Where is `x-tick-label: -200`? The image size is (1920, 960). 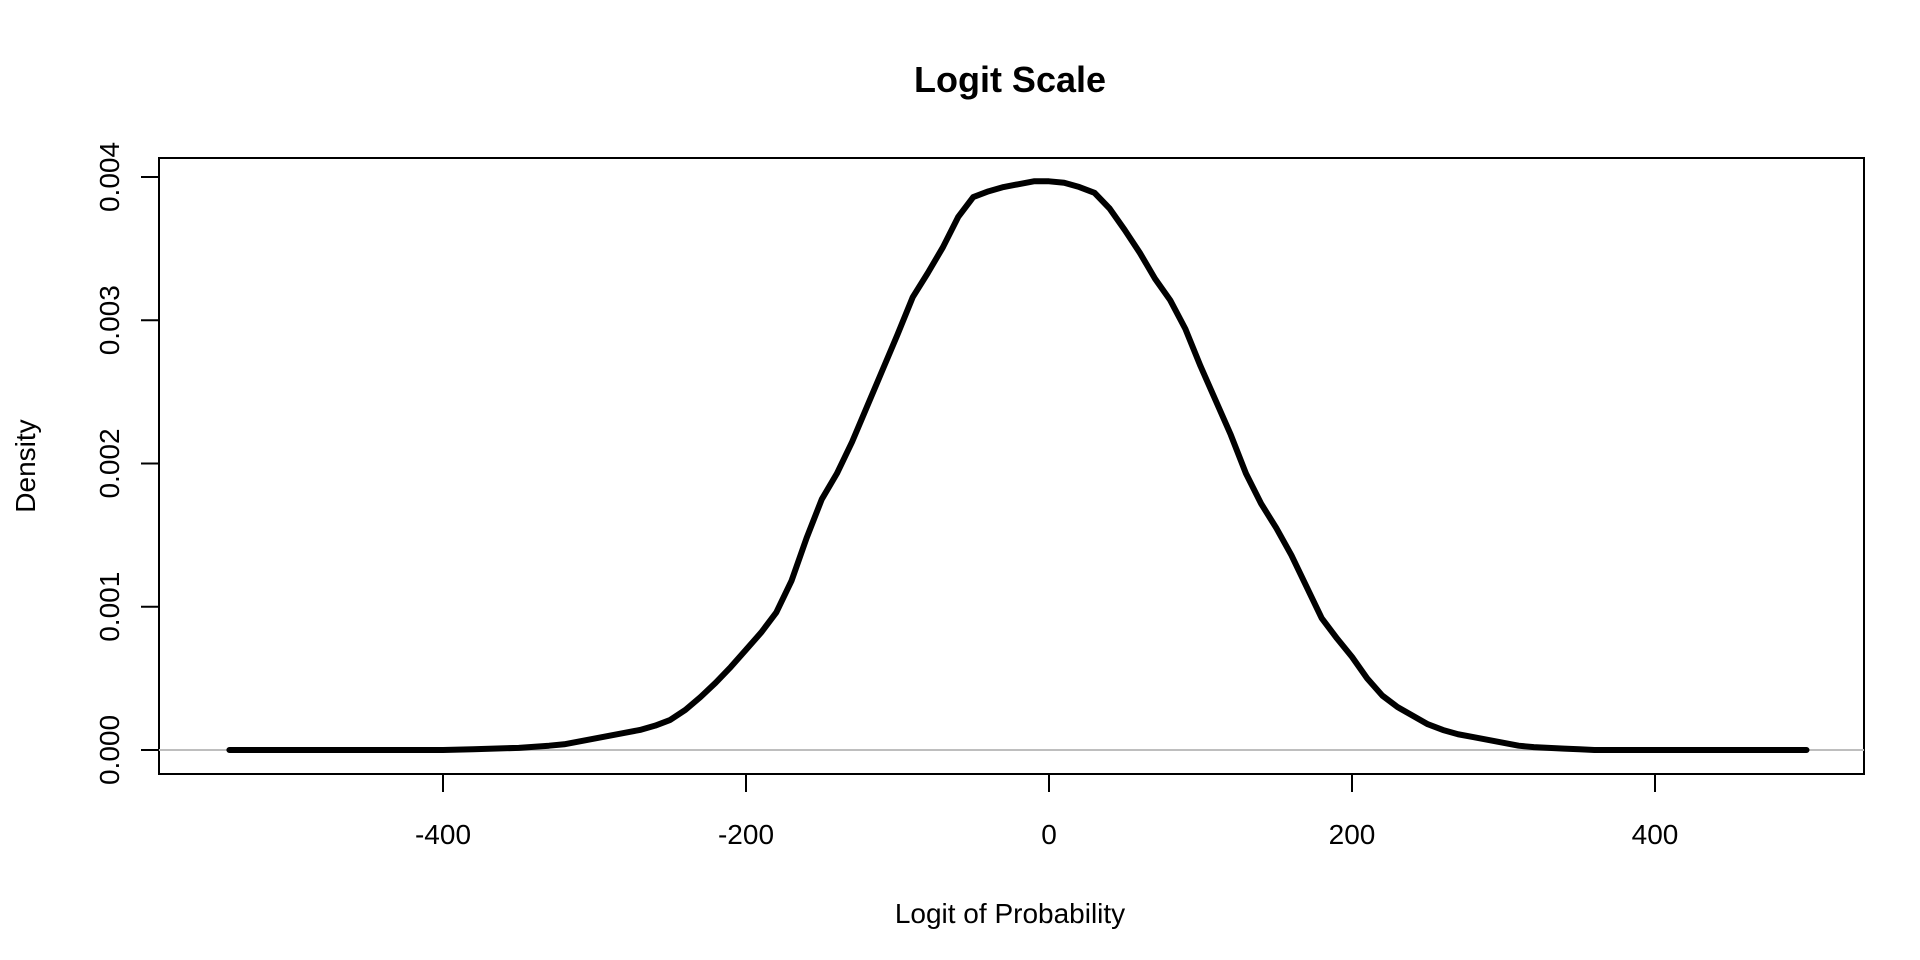
x-tick-label: -200 is located at coordinates (746, 834).